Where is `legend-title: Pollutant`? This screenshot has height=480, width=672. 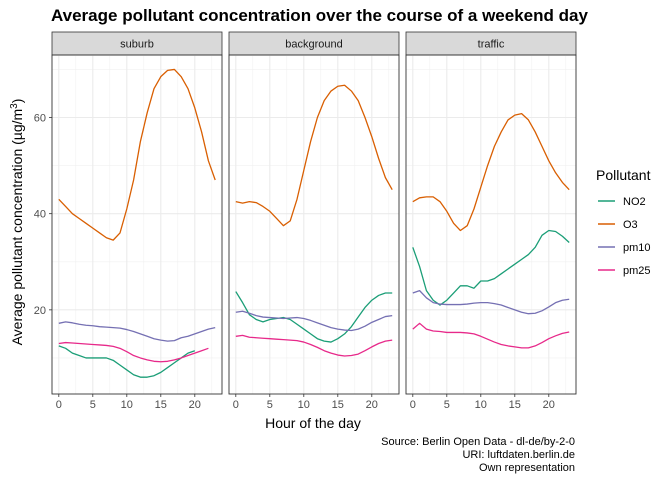 legend-title: Pollutant is located at coordinates (623, 175).